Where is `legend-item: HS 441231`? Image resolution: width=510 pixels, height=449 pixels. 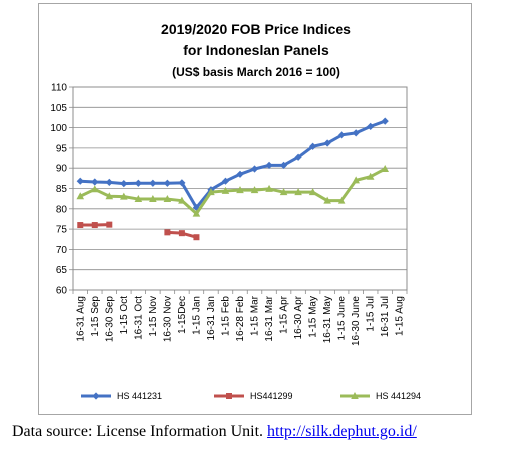
legend-item: HS 441231 is located at coordinates (121, 396).